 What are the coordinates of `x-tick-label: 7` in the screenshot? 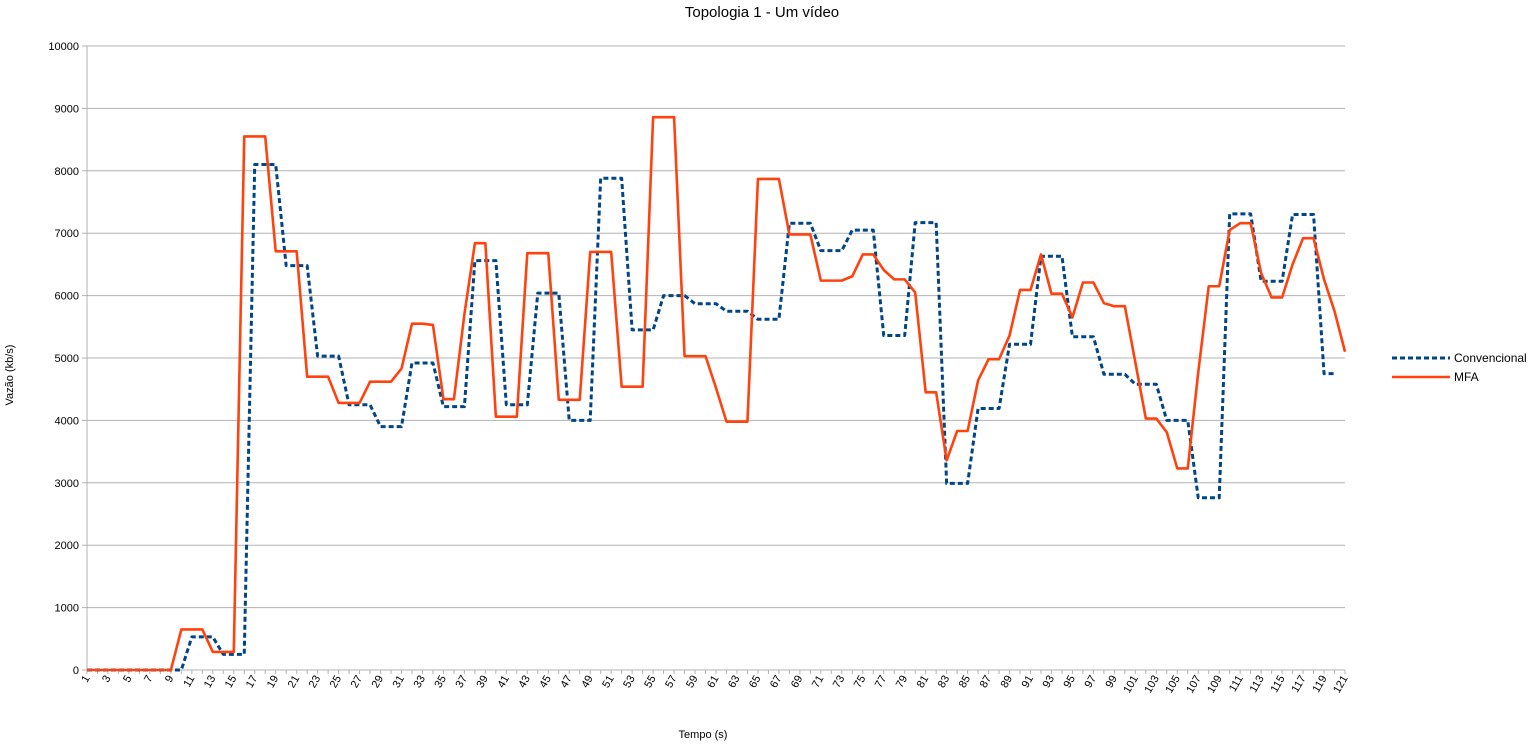 It's located at (148, 679).